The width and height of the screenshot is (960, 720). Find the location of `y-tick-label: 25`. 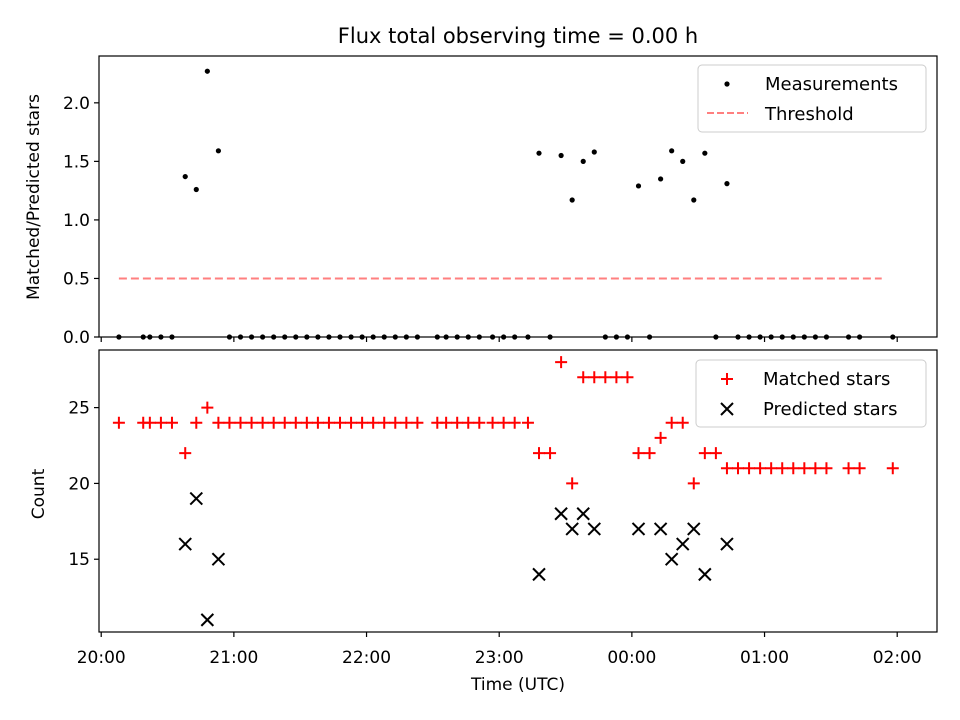

y-tick-label: 25 is located at coordinates (79, 409).